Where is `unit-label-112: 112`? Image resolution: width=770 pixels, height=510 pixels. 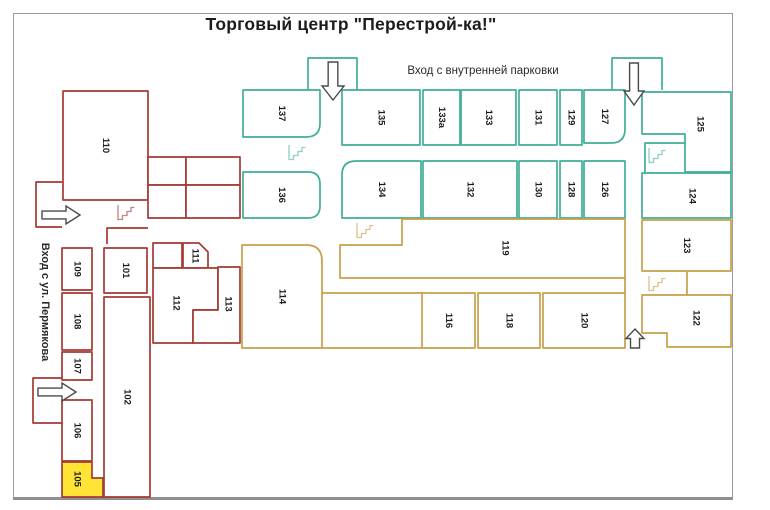 unit-label-112: 112 is located at coordinates (176, 302).